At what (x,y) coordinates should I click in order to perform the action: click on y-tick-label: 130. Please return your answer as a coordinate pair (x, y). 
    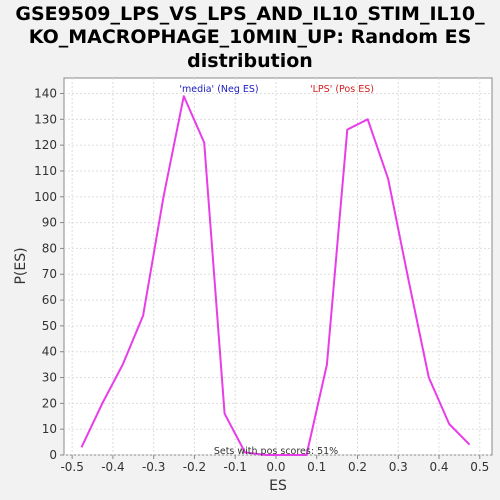
    Looking at the image, I should click on (45, 119).